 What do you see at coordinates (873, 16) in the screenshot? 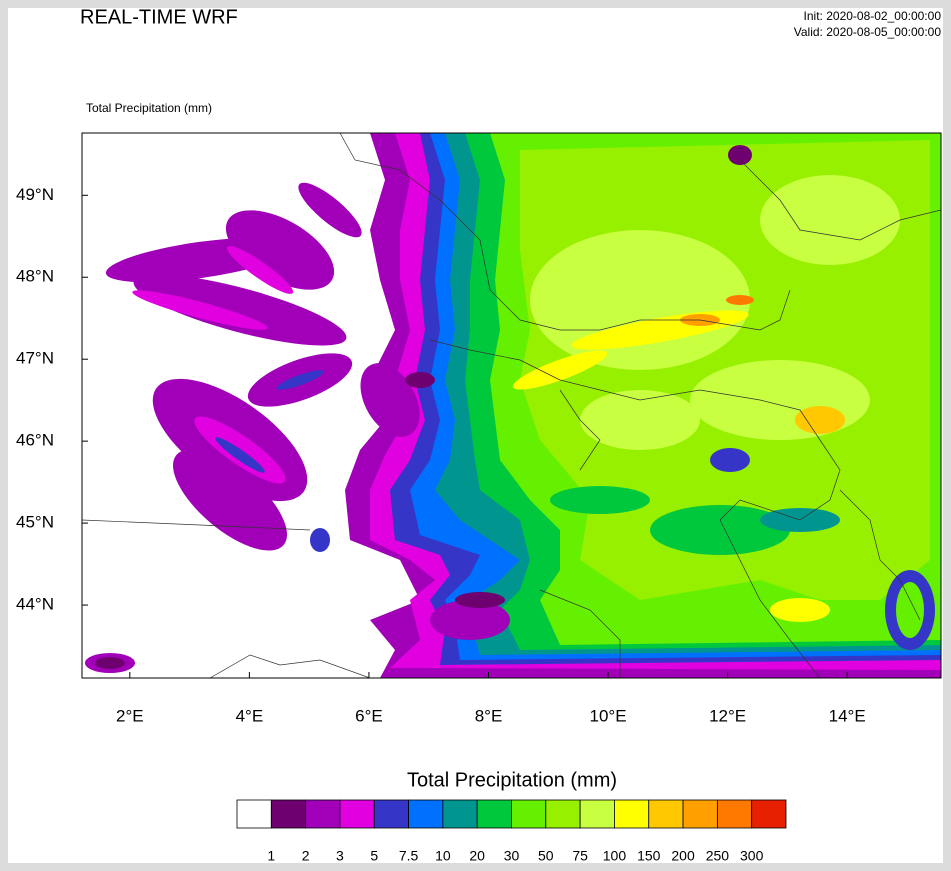
I see `init-time: Init: 2020-08-02_00:00:00` at bounding box center [873, 16].